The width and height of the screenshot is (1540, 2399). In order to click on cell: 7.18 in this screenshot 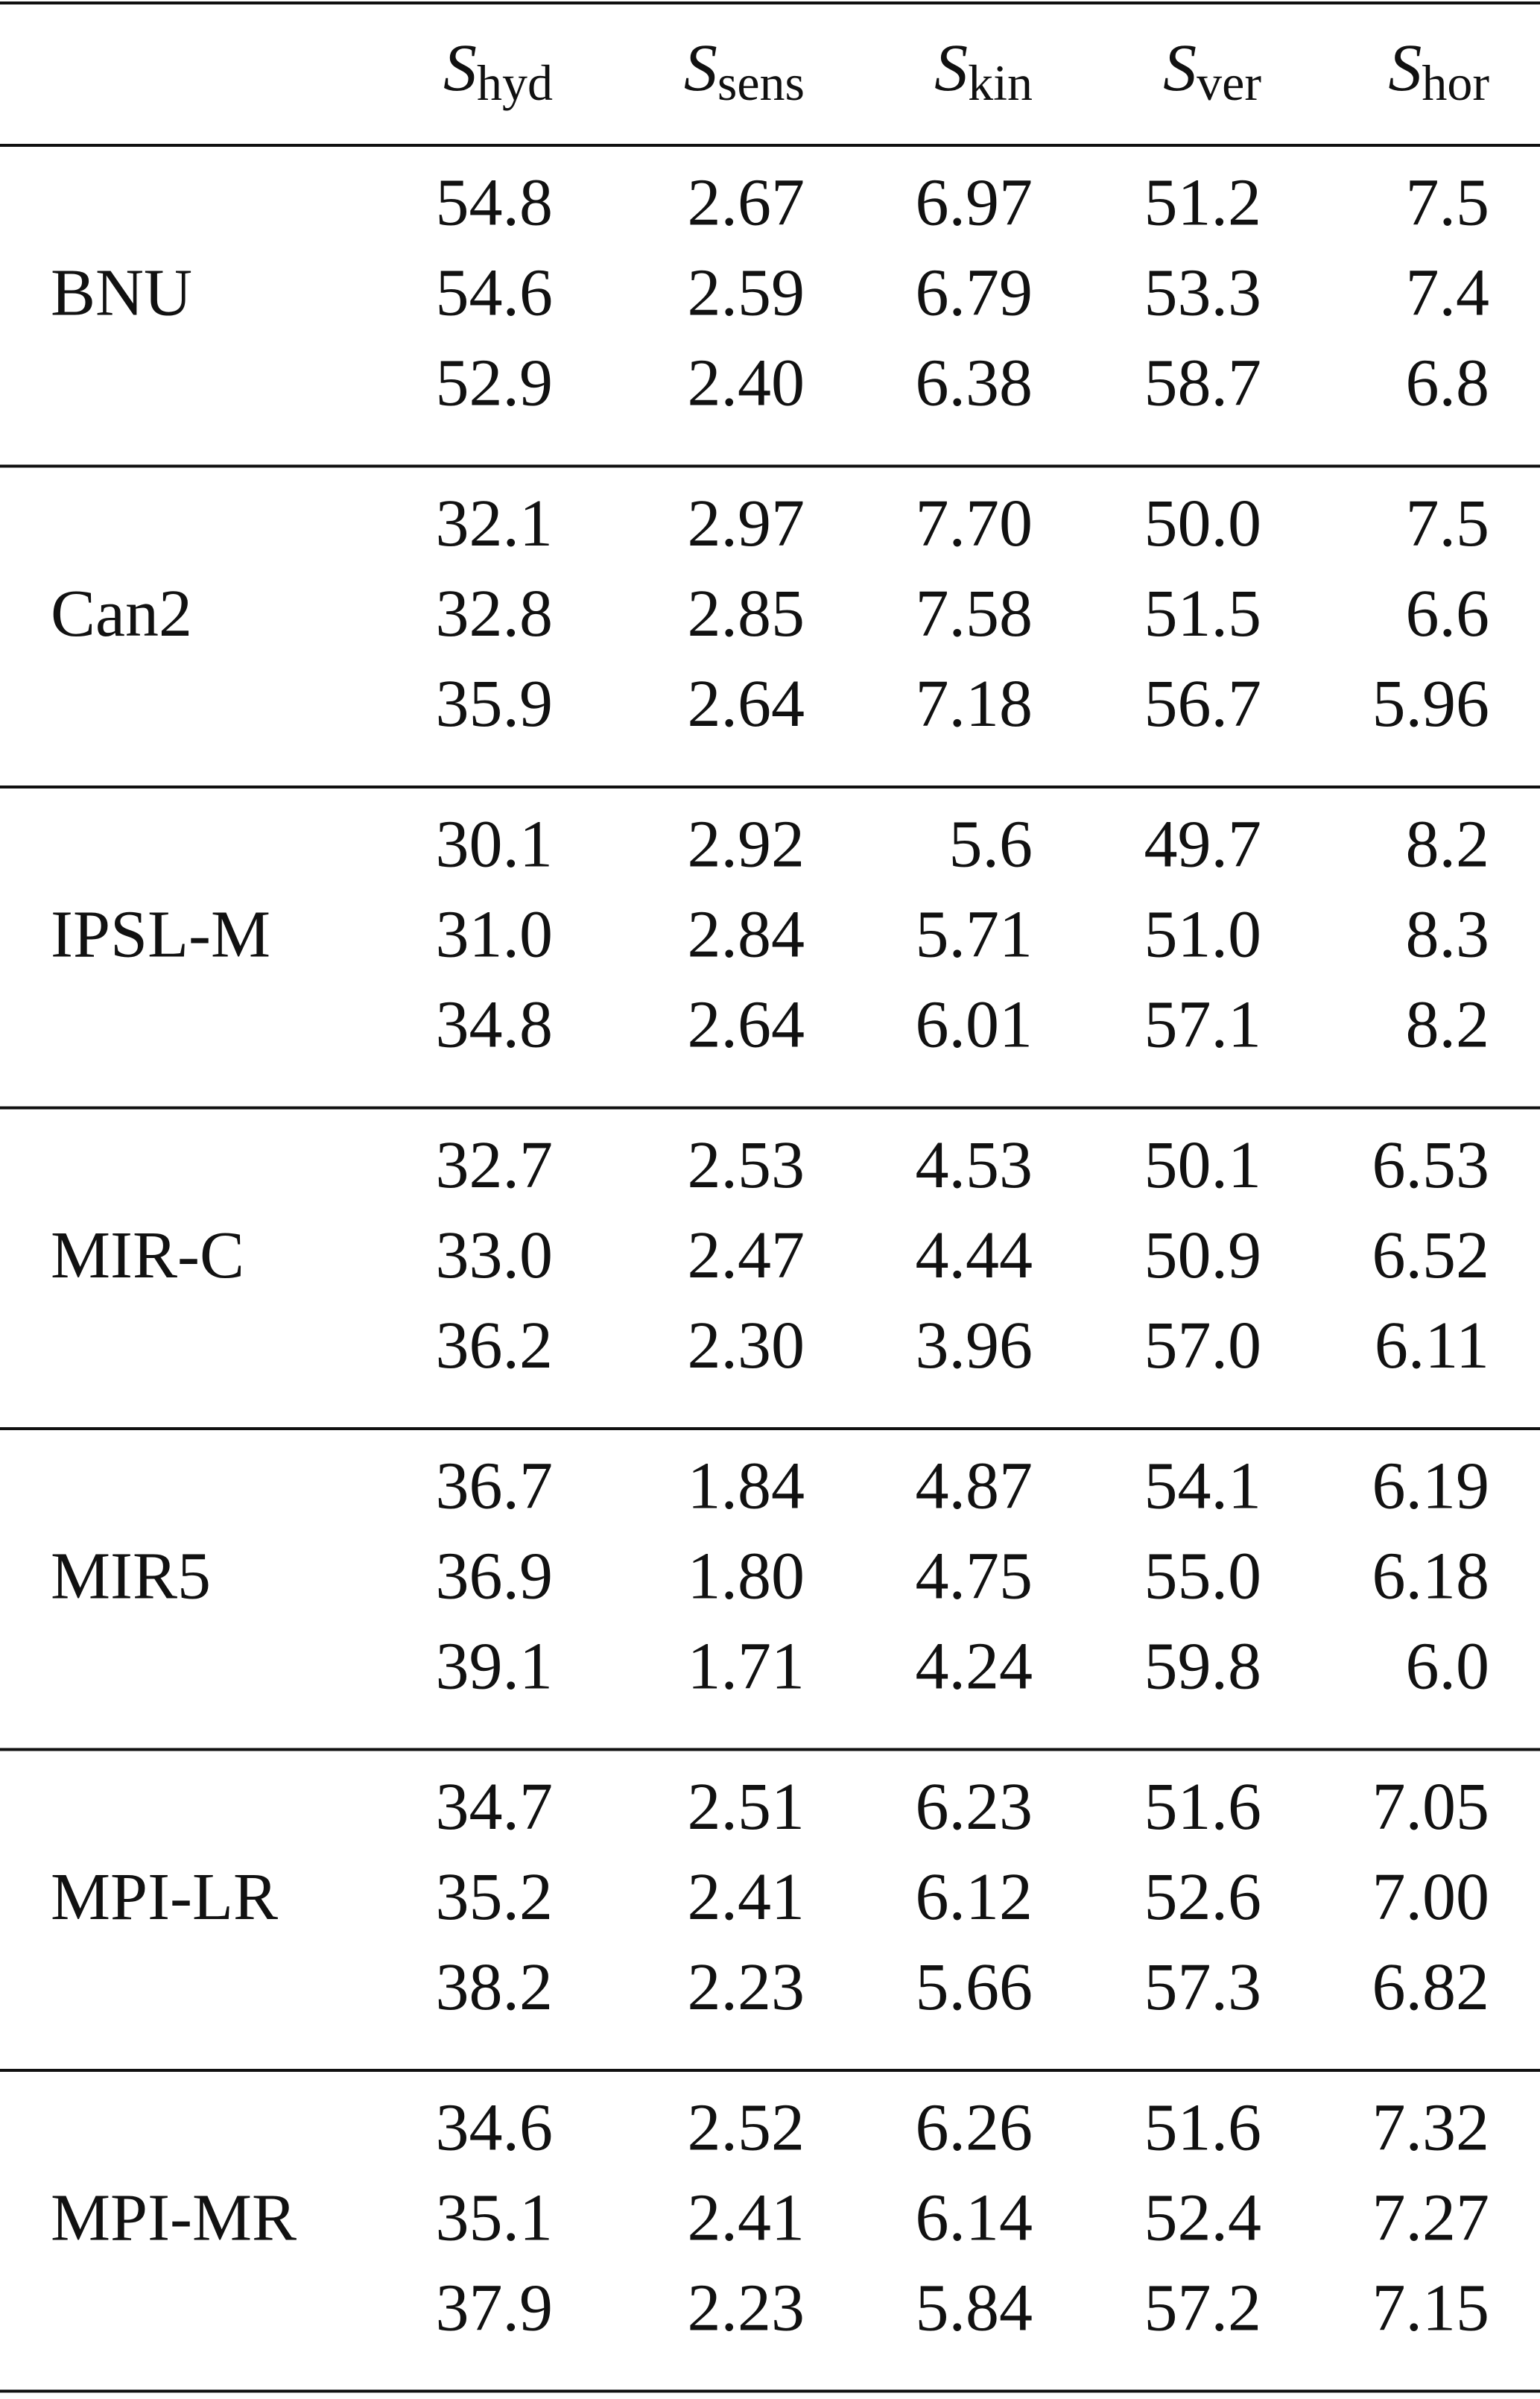, I will do `click(974, 704)`.